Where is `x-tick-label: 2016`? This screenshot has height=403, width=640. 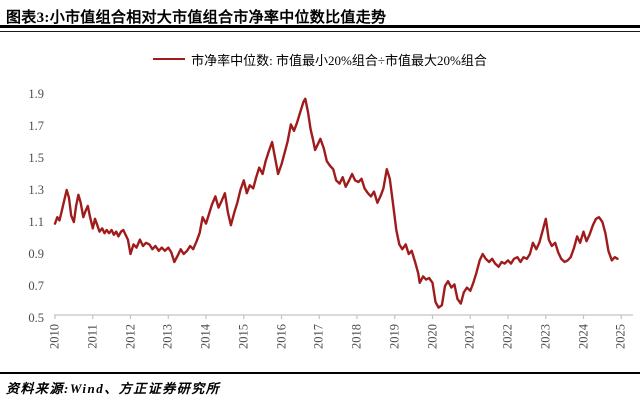
x-tick-label: 2016 is located at coordinates (281, 336).